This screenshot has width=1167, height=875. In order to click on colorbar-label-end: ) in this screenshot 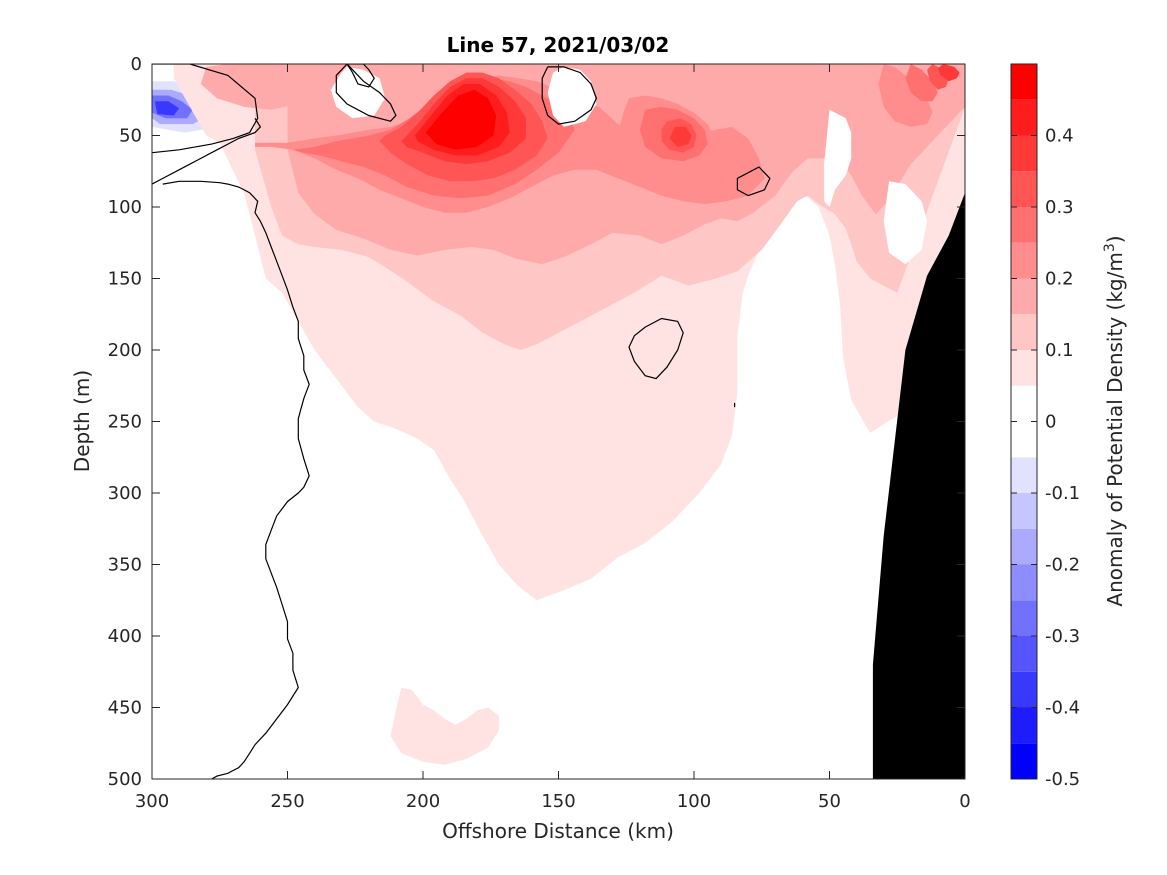, I will do `click(1115, 239)`.